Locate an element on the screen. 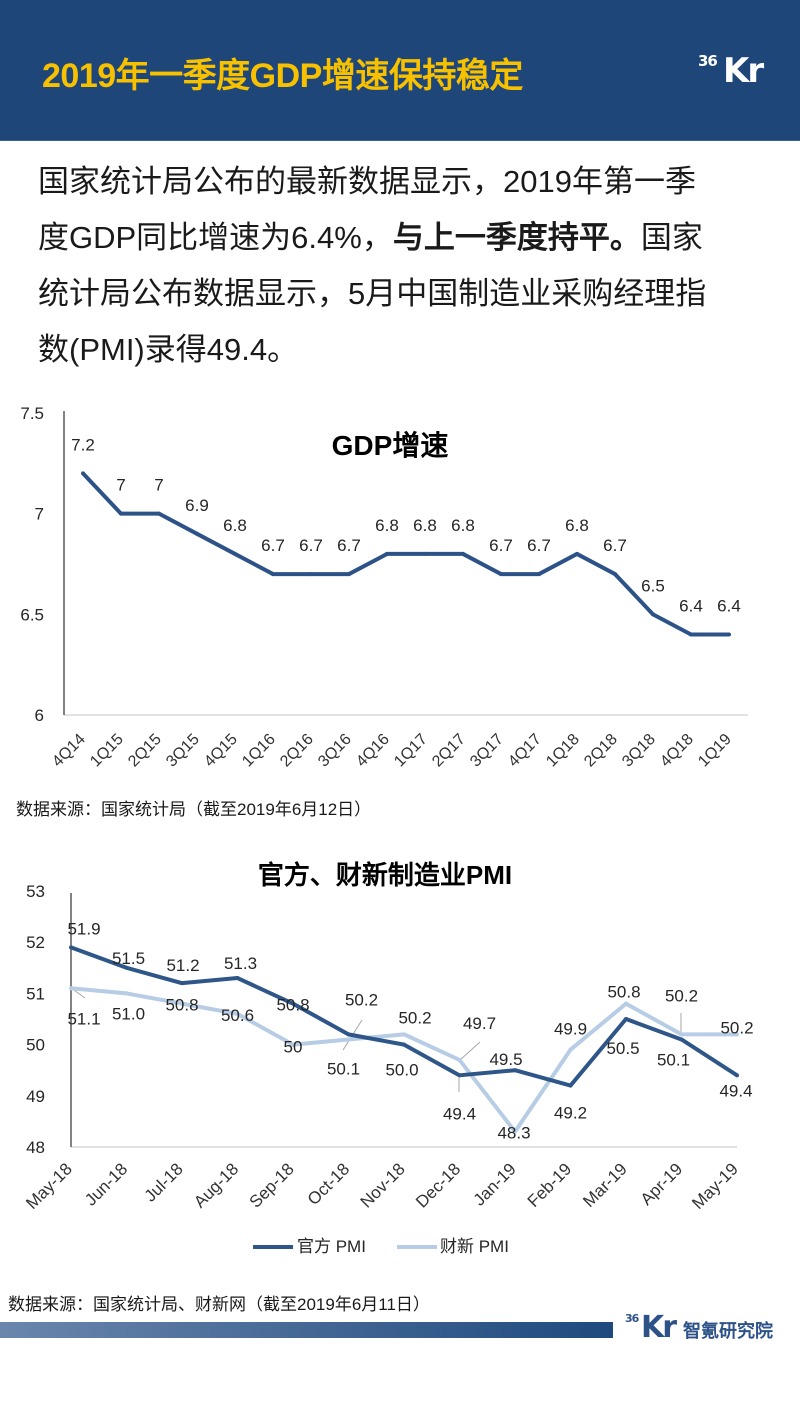 The height and width of the screenshot is (1422, 800). gdp-x-tick-label: 1Q17 is located at coordinates (411, 751).